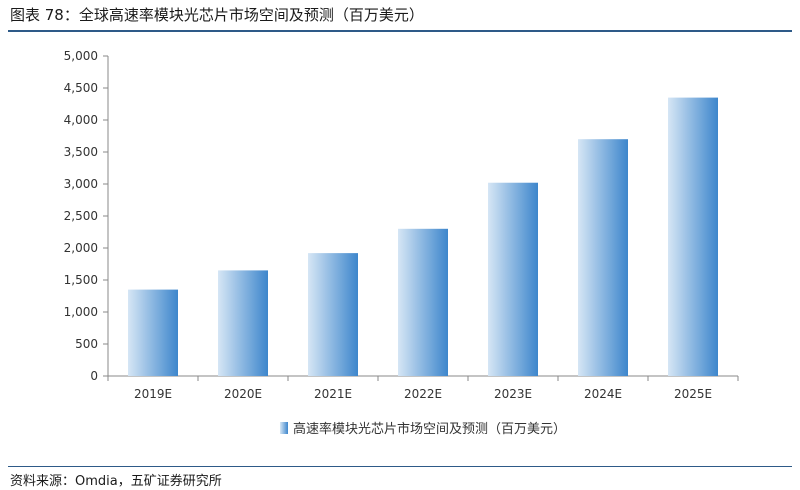  I want to click on y-tick-label: 4,500, so click(81, 88).